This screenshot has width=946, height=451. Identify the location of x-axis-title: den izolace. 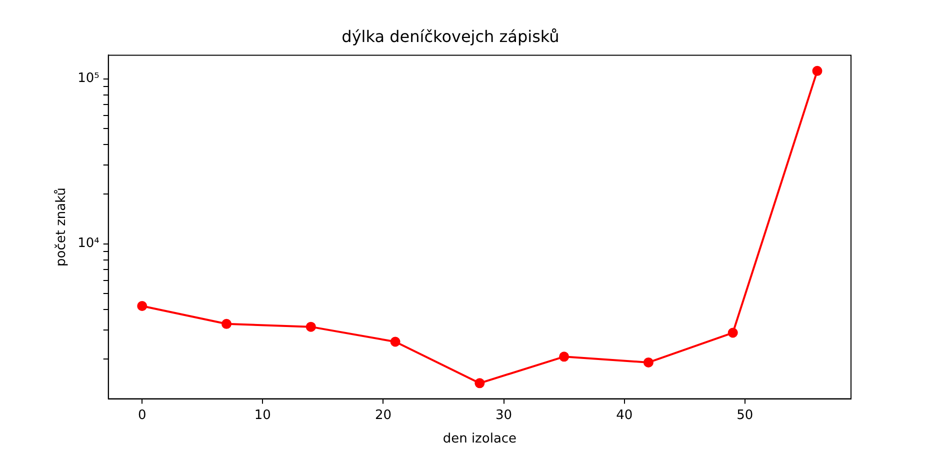
(479, 439).